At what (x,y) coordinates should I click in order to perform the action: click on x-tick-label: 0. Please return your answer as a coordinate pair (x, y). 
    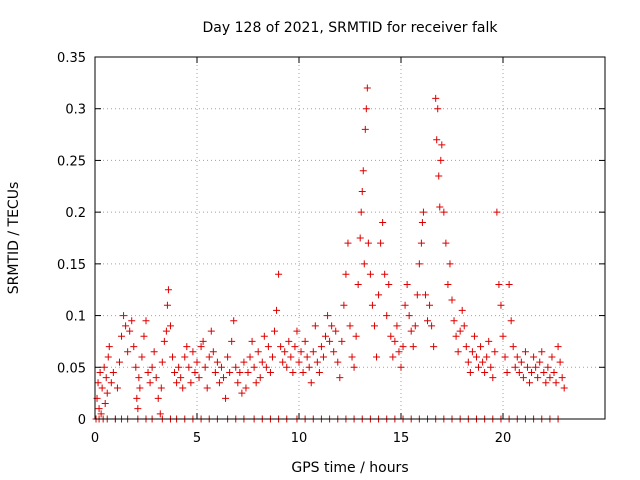
    Looking at the image, I should click on (95, 438).